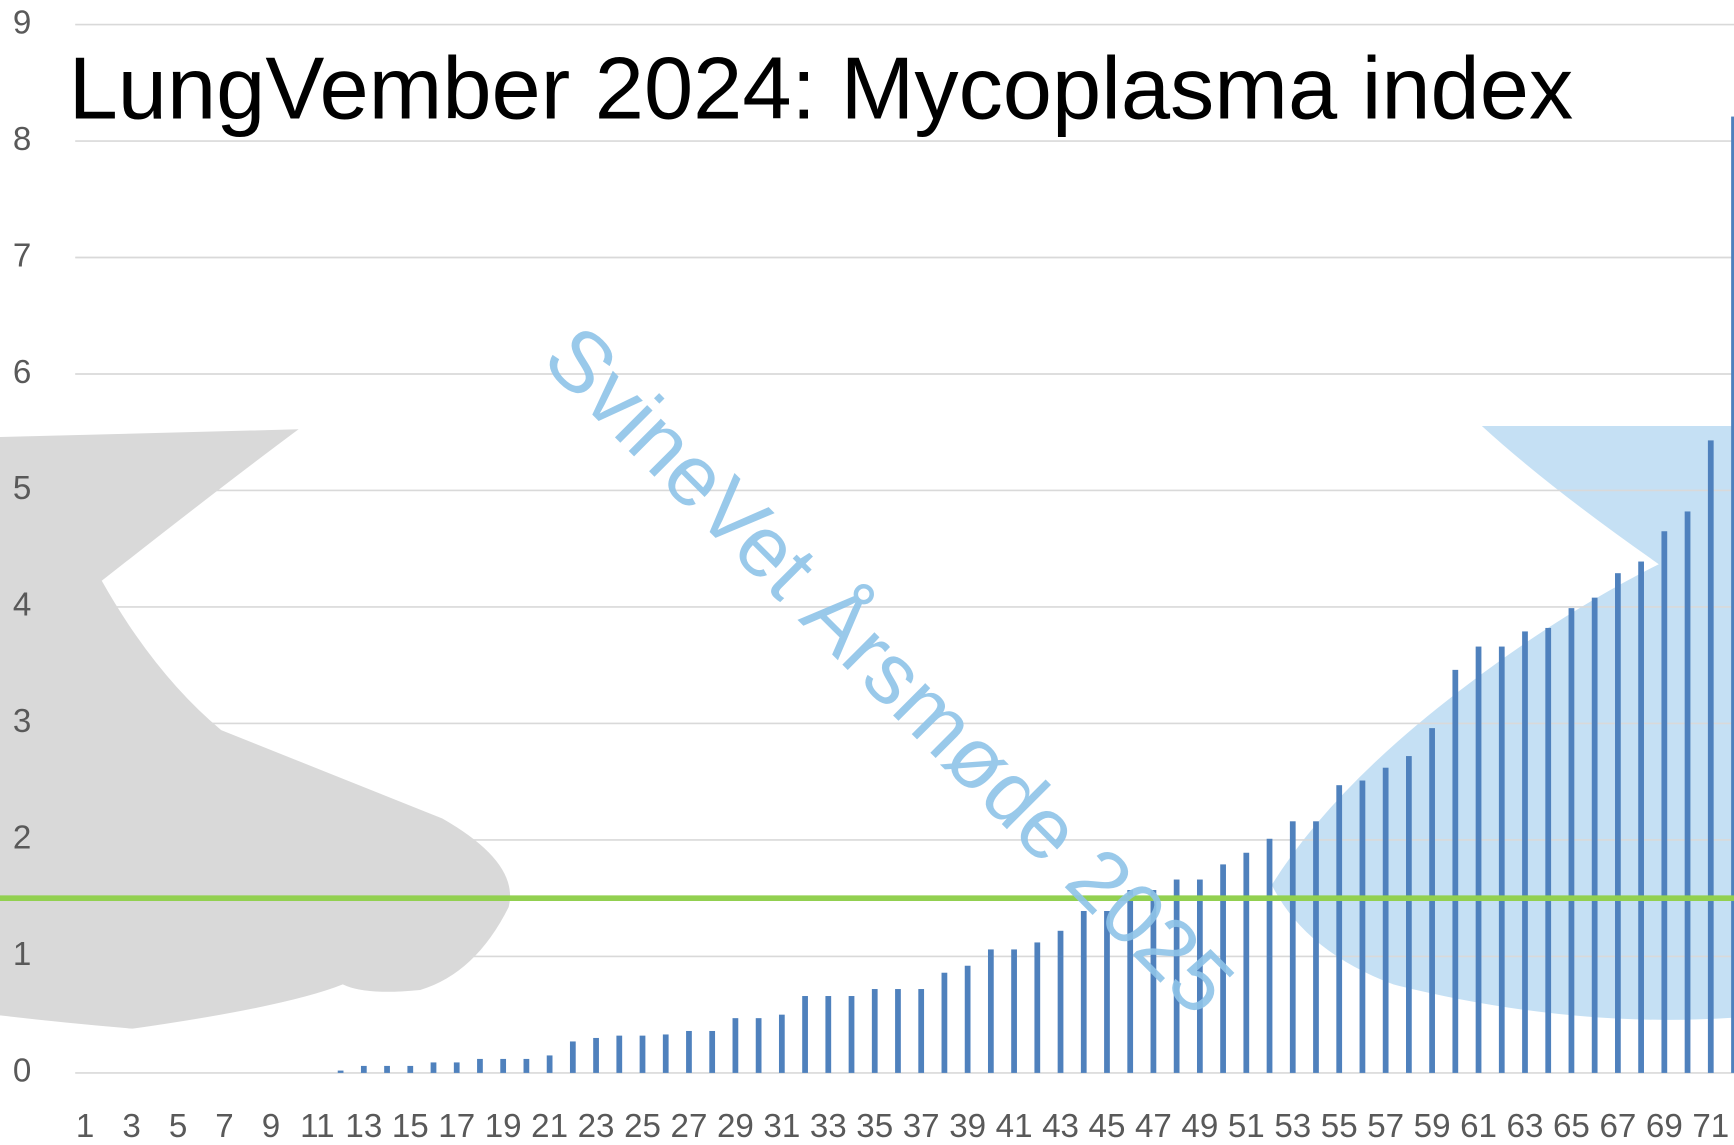 This screenshot has height=1145, width=1734. I want to click on x-tick-label: 41, so click(1014, 1126).